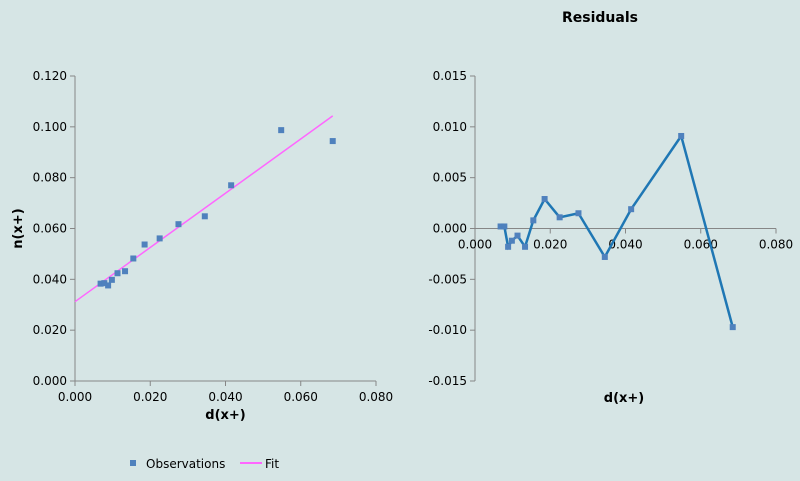 The image size is (800, 481). What do you see at coordinates (450, 76) in the screenshot?
I see `right-y-tick-label: 0.015` at bounding box center [450, 76].